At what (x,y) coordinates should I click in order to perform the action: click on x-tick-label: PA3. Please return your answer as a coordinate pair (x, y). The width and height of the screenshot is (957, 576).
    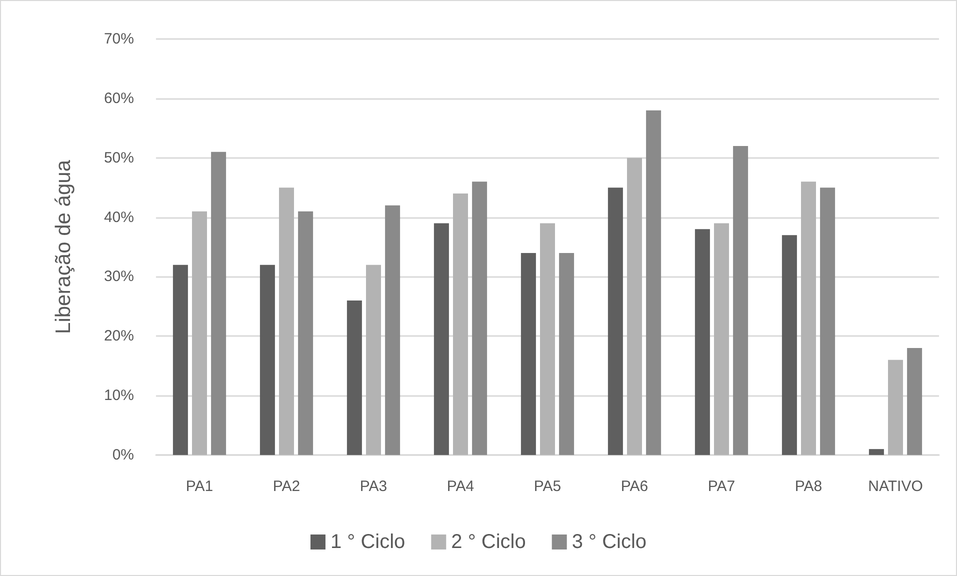
    Looking at the image, I should click on (374, 486).